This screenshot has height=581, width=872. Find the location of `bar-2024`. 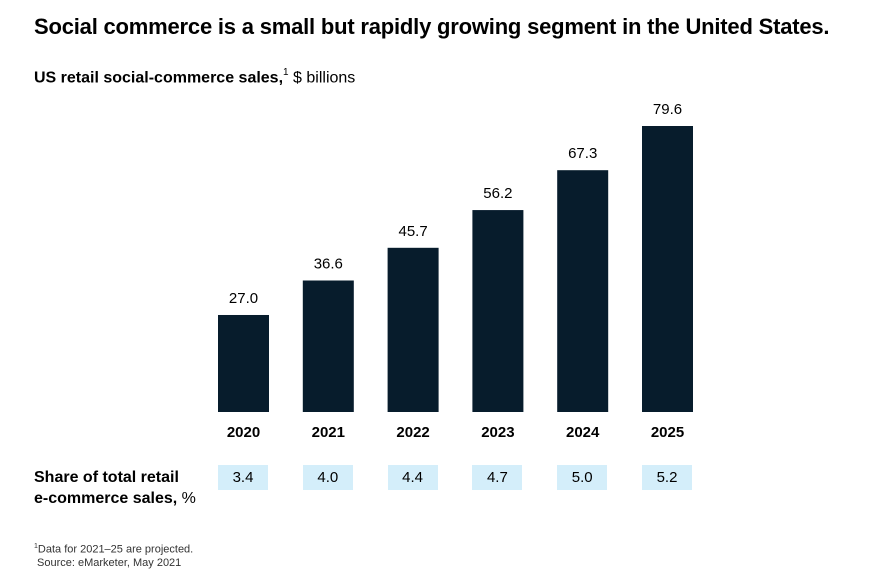

bar-2024 is located at coordinates (583, 291).